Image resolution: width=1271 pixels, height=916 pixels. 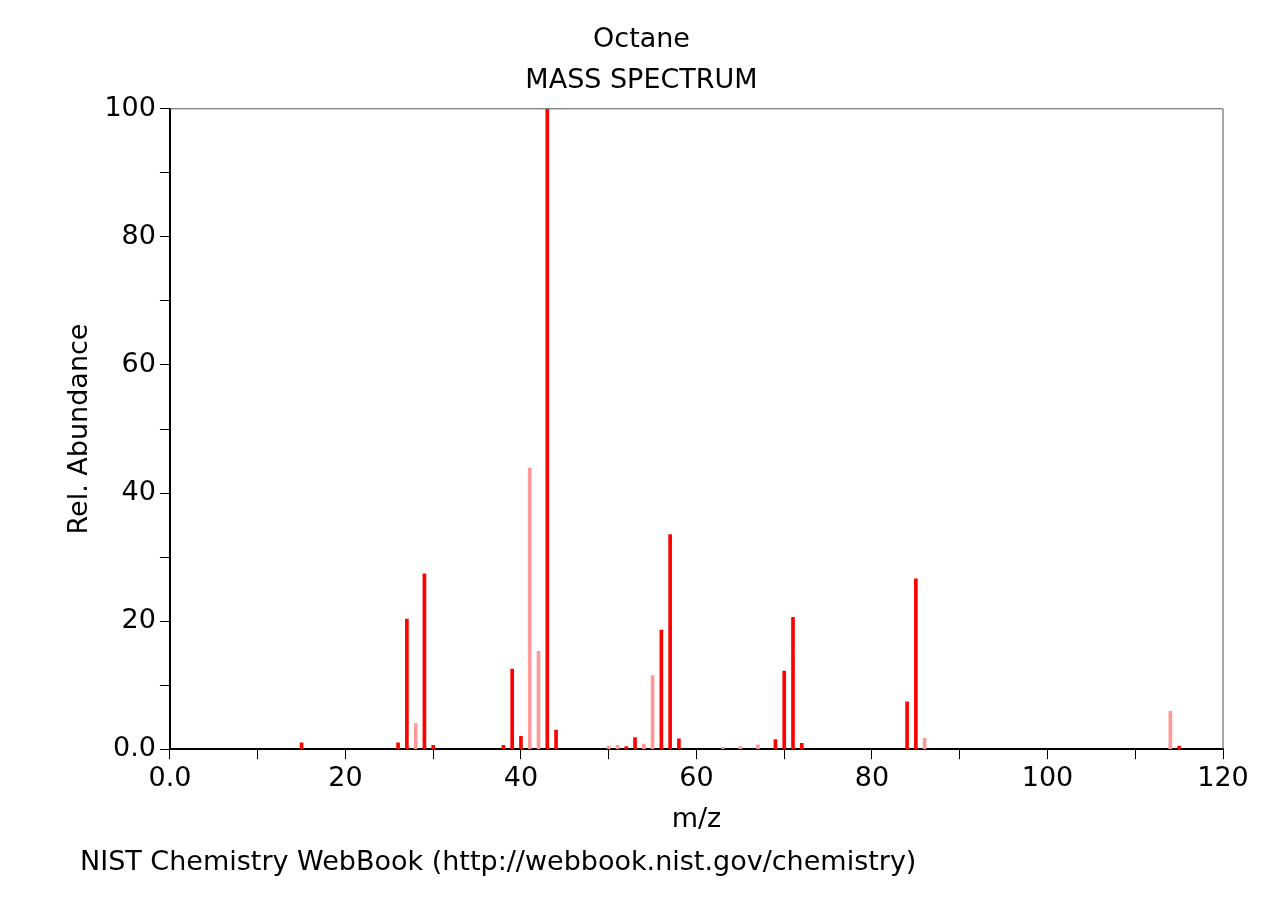 What do you see at coordinates (696, 777) in the screenshot?
I see `x-tick-label: 60` at bounding box center [696, 777].